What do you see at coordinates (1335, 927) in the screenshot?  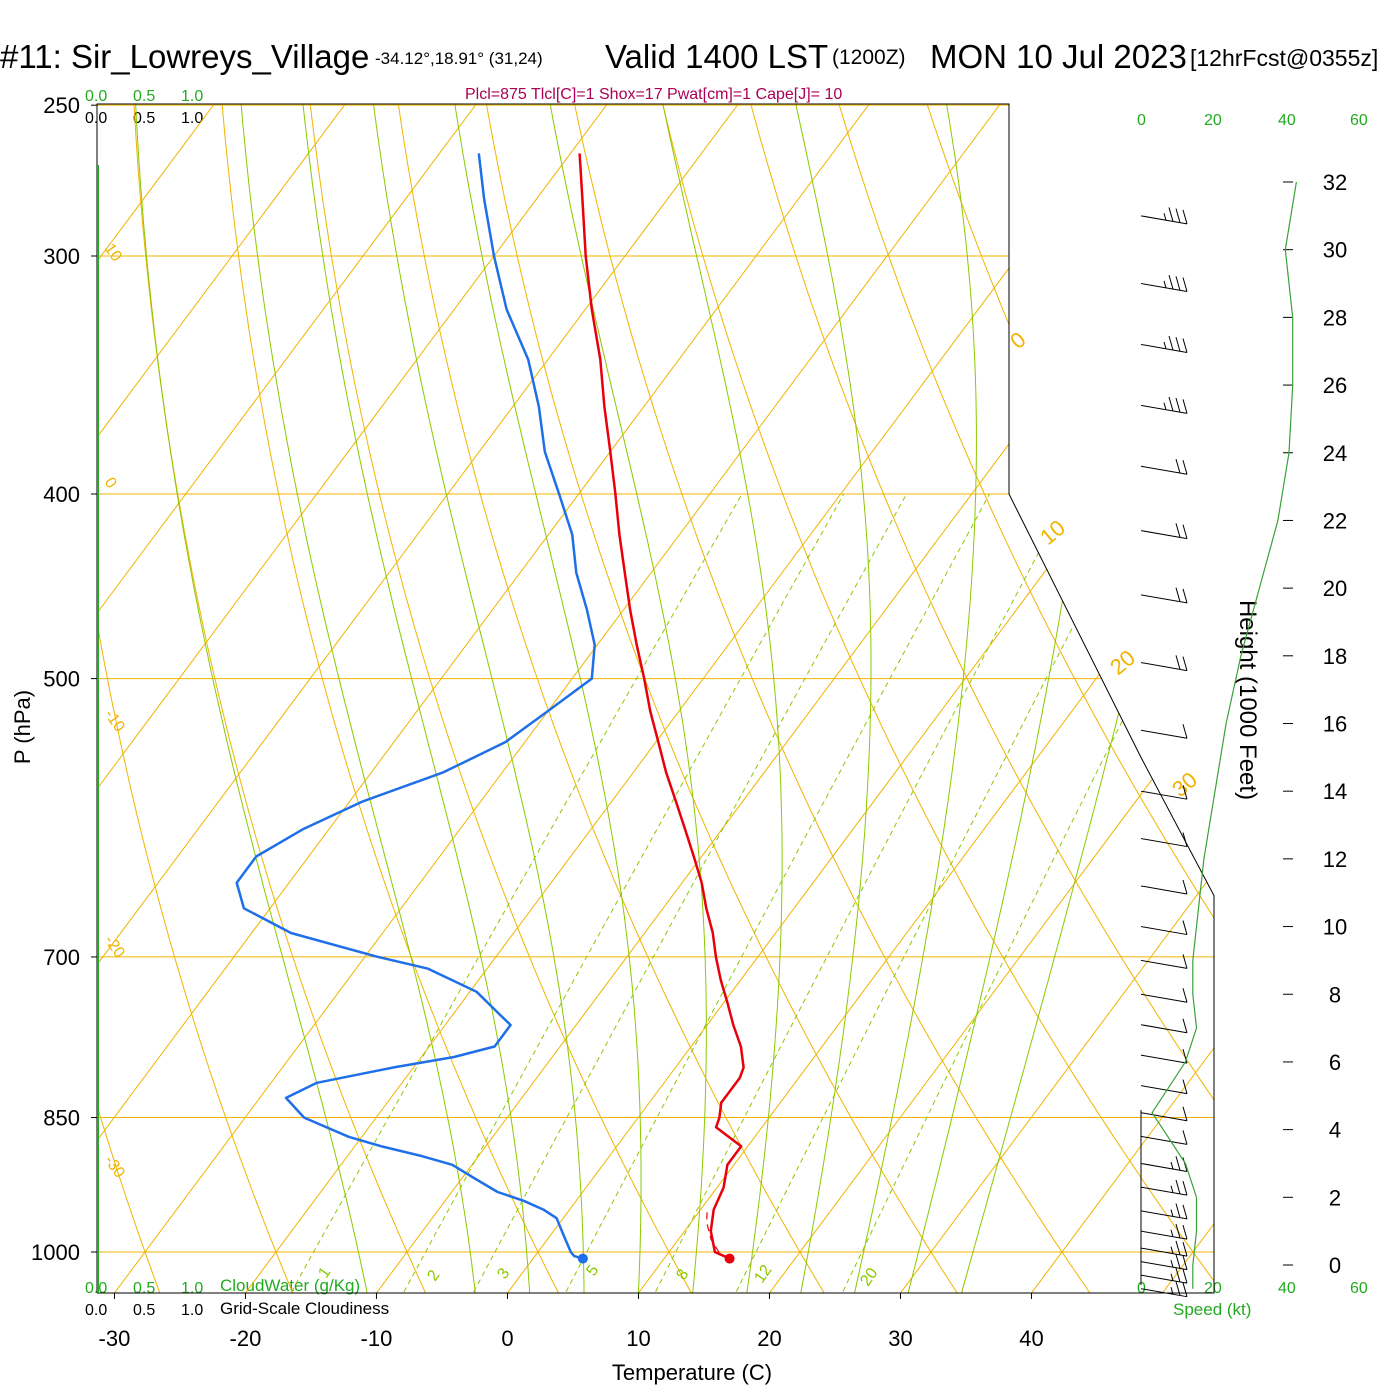 I see `height-tick-label: 10` at bounding box center [1335, 927].